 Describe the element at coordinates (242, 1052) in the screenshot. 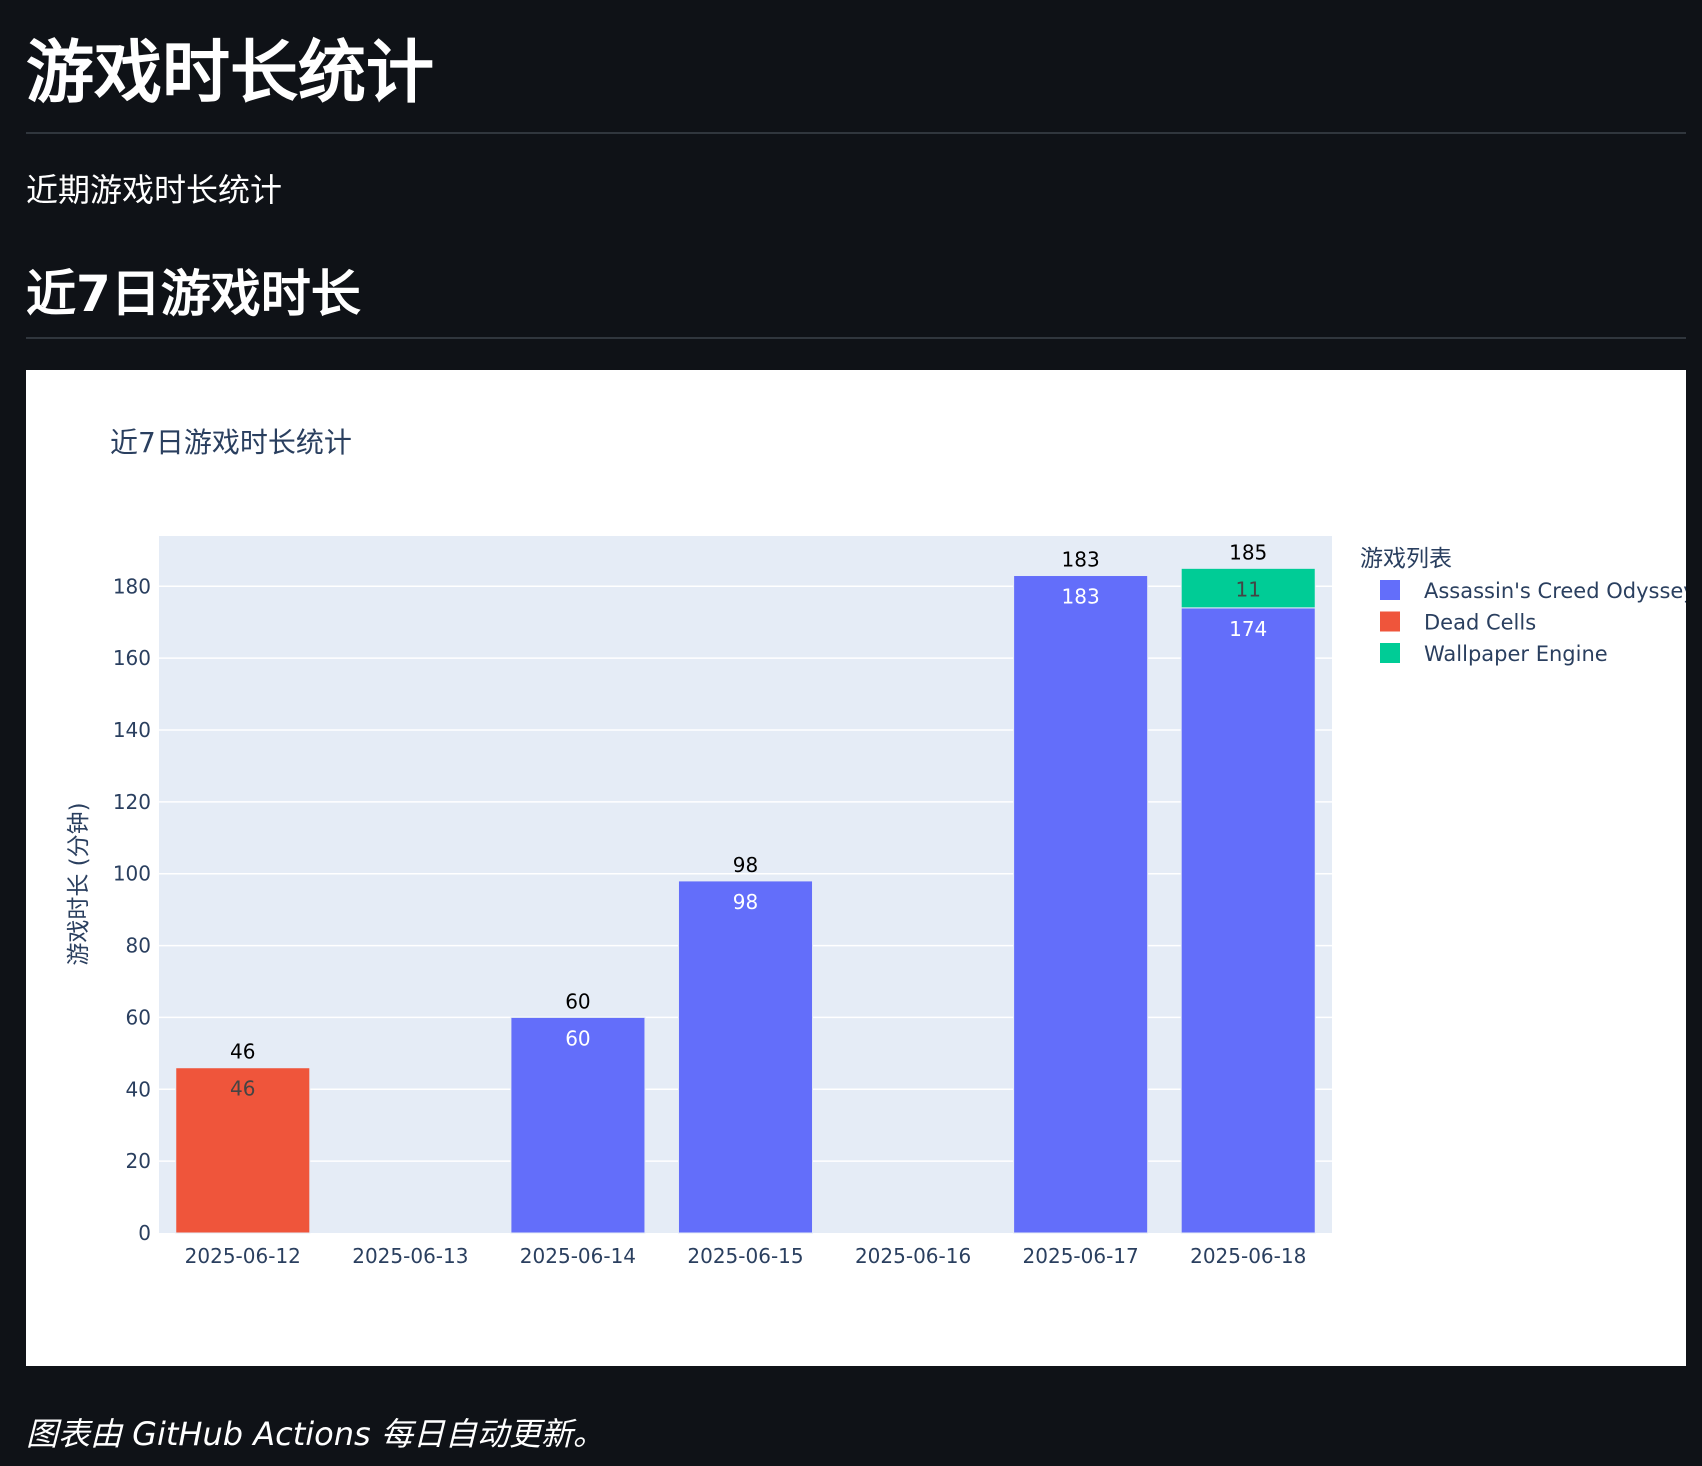

I see `bar-total-label: 46` at that location.